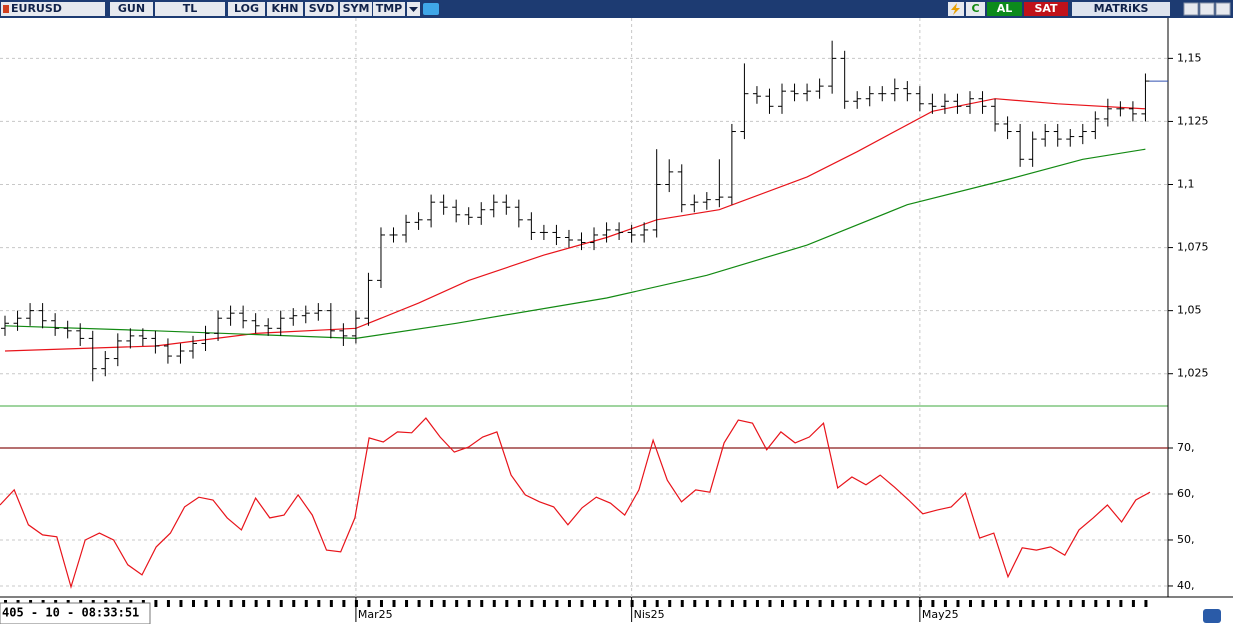 This screenshot has width=1233, height=624. I want to click on y-tick-label: 40,, so click(1186, 585).